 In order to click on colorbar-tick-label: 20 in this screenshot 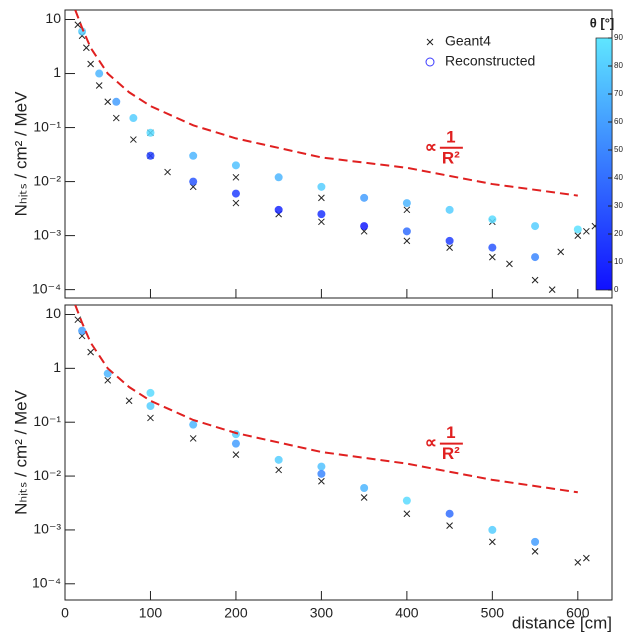, I will do `click(618, 233)`.